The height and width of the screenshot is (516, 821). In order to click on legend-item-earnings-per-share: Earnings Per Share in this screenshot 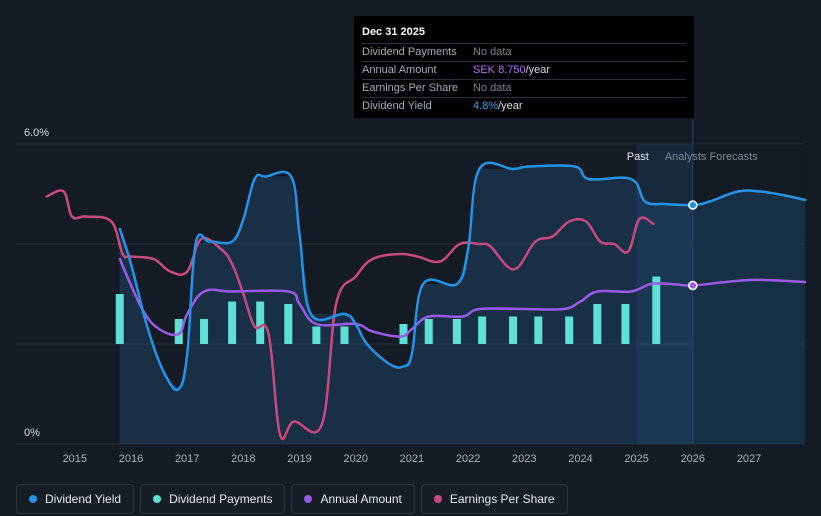, I will do `click(494, 499)`.